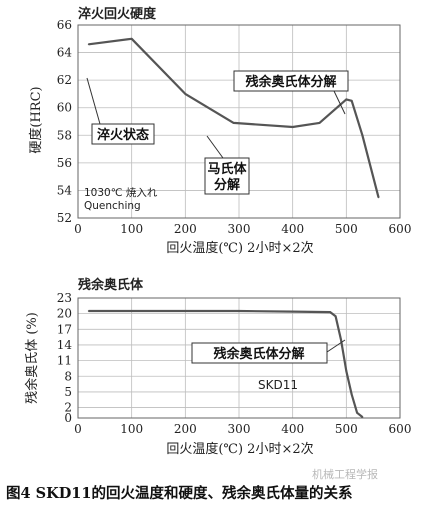 This screenshot has width=421, height=507. What do you see at coordinates (227, 185) in the screenshot?
I see `annotation-martensite-2: 分解` at bounding box center [227, 185].